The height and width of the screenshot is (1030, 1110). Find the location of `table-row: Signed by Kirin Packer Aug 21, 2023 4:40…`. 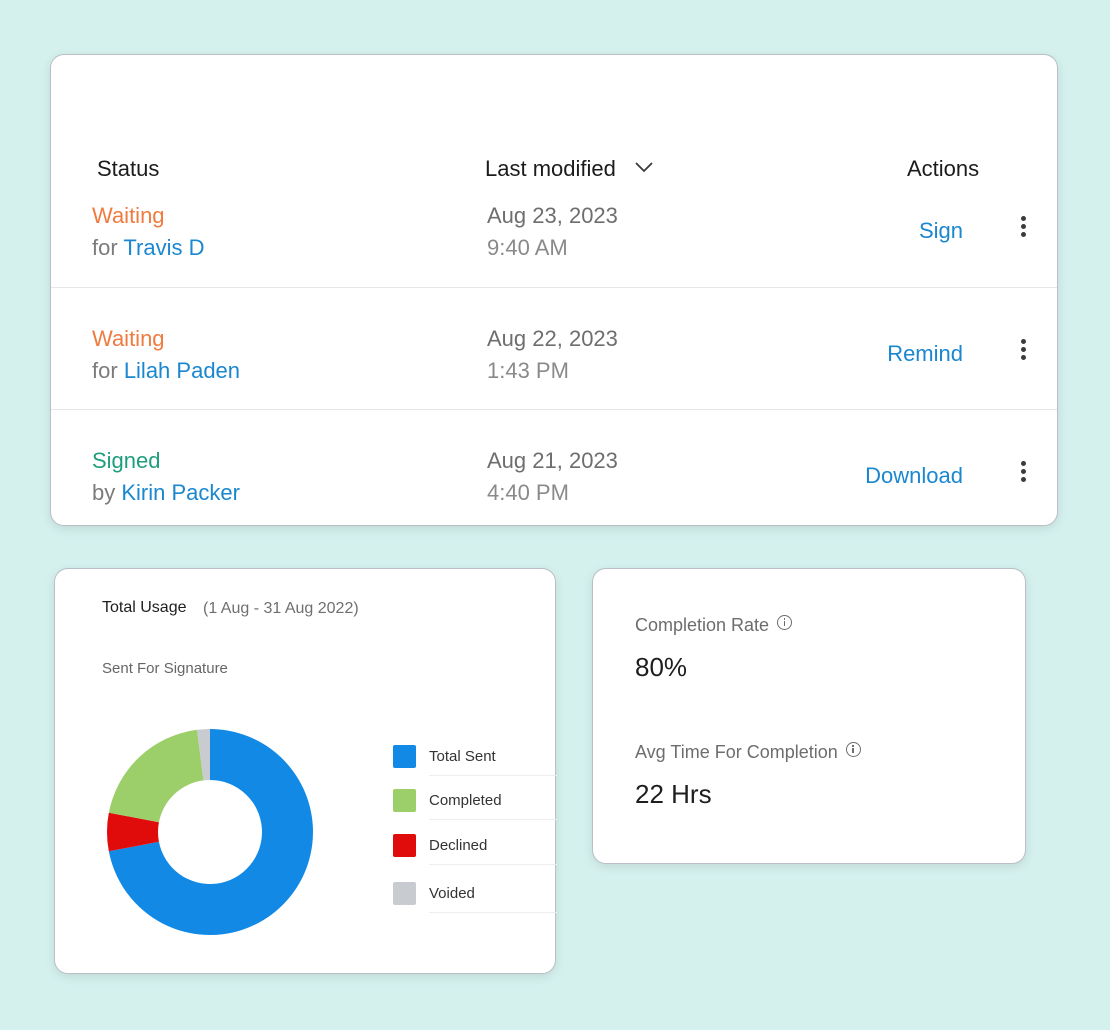

table-row: Signed by Kirin Packer Aug 21, 2023 4:40… is located at coordinates (554, 467).